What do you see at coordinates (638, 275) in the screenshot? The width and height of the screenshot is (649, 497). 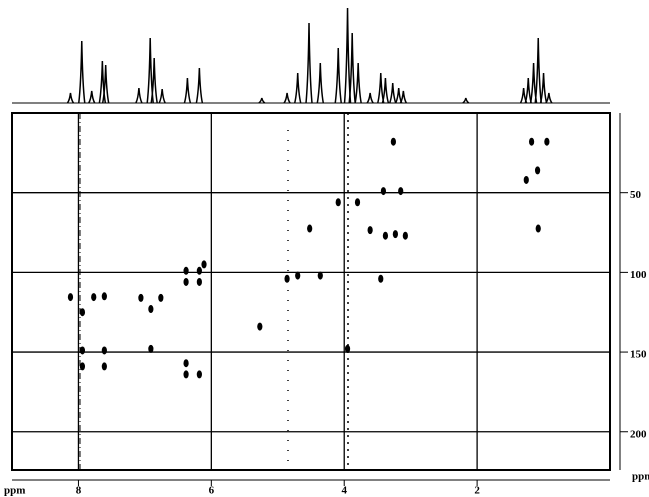 I see `y-tick-label: 100` at bounding box center [638, 275].